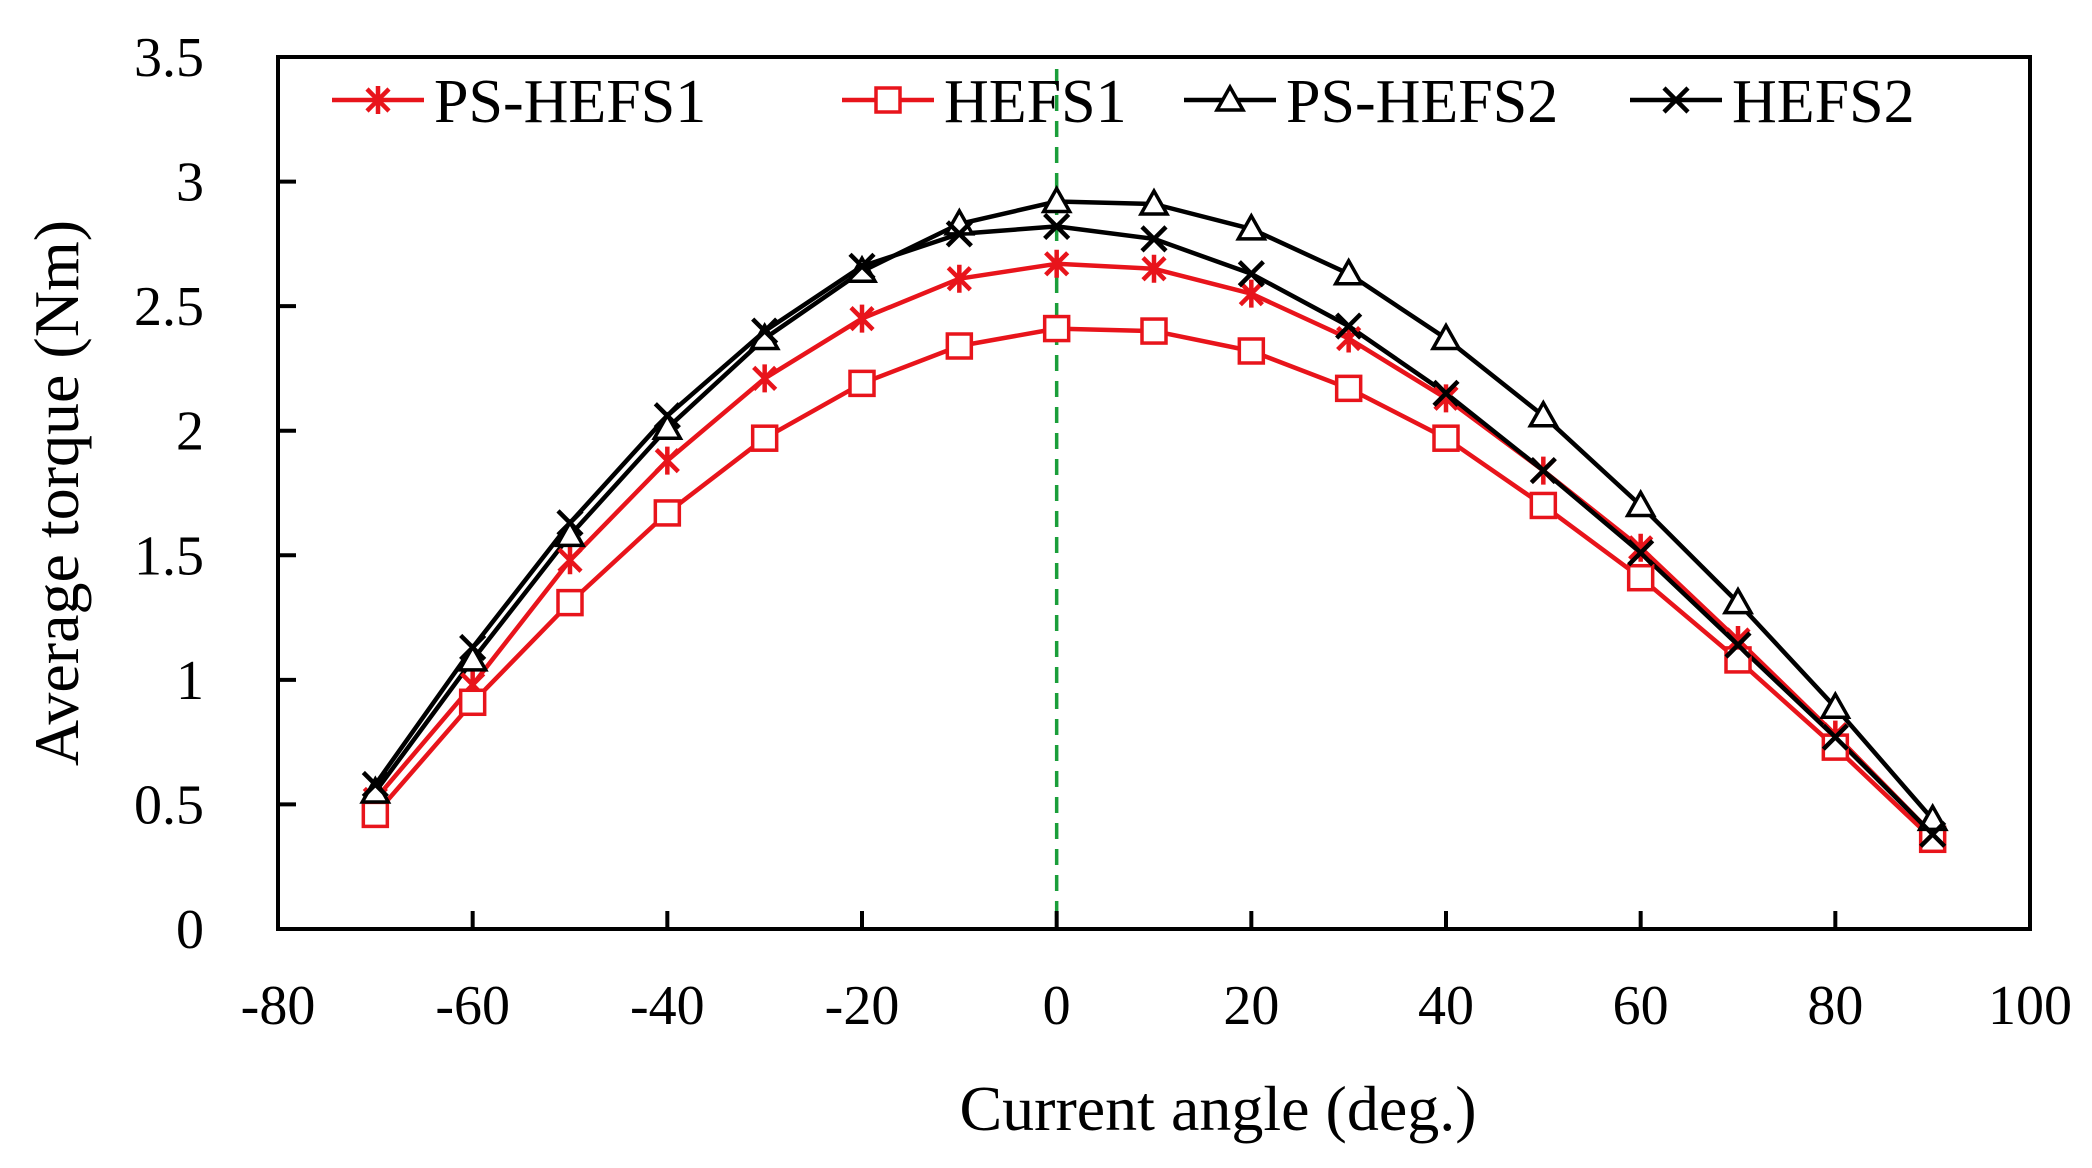 This screenshot has height=1168, width=2092. Describe the element at coordinates (169, 307) in the screenshot. I see `y-tick-label: 2.5` at that location.